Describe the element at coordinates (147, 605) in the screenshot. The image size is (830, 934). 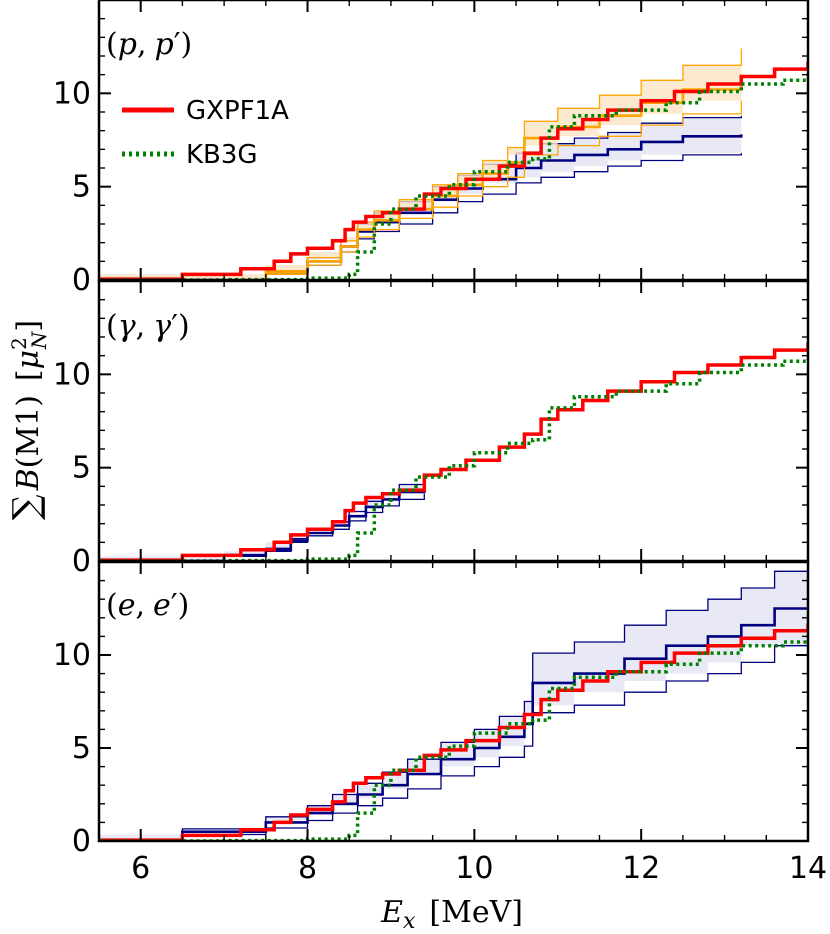
I see `panel-label-ee: (e, e′)` at that location.